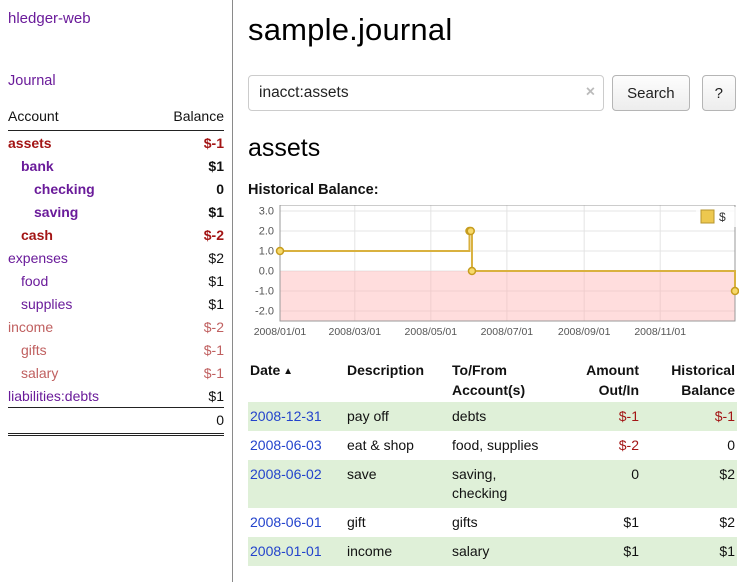  Describe the element at coordinates (266, 232) in the screenshot. I see `svg-text: 2.0` at that location.